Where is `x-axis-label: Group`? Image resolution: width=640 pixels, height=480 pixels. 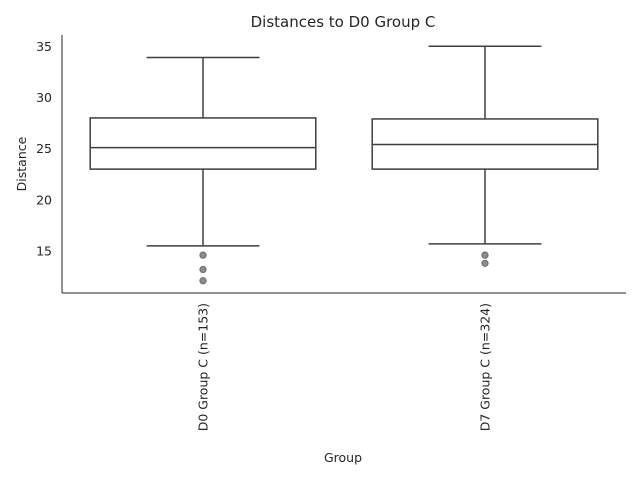
x-axis-label: Group is located at coordinates (343, 457).